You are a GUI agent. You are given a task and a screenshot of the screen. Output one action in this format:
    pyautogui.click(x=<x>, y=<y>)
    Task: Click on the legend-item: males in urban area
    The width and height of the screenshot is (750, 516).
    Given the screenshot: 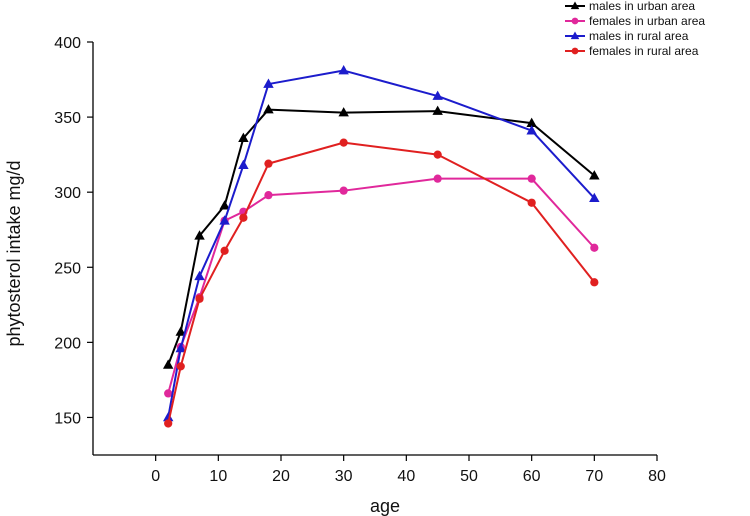 What is the action you would take?
    pyautogui.click(x=630, y=6)
    